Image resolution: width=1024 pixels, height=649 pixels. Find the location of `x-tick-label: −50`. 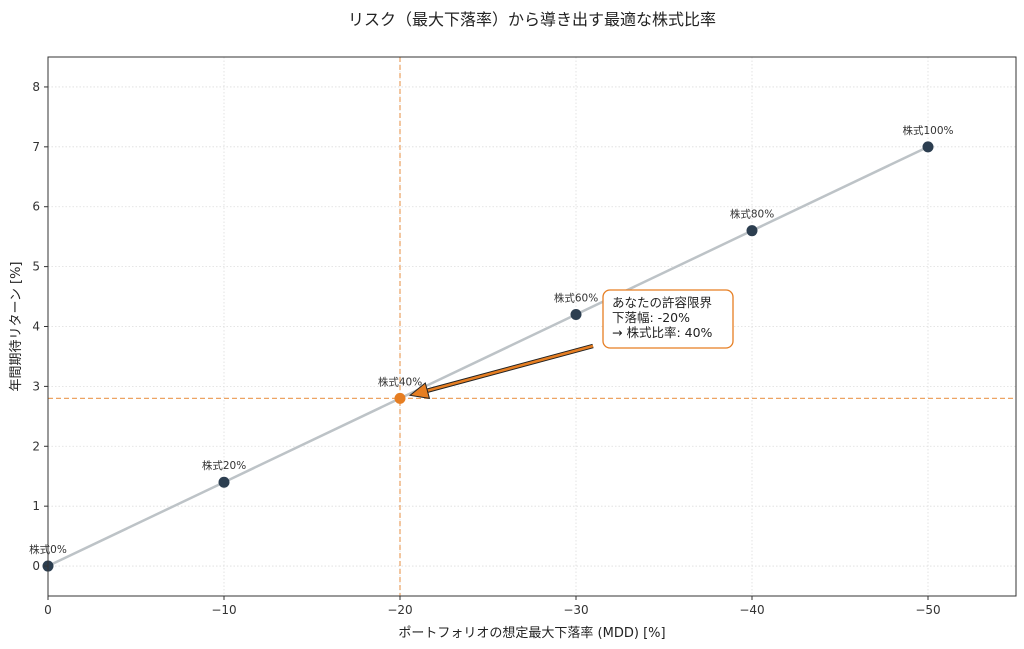

x-tick-label: −50 is located at coordinates (927, 610).